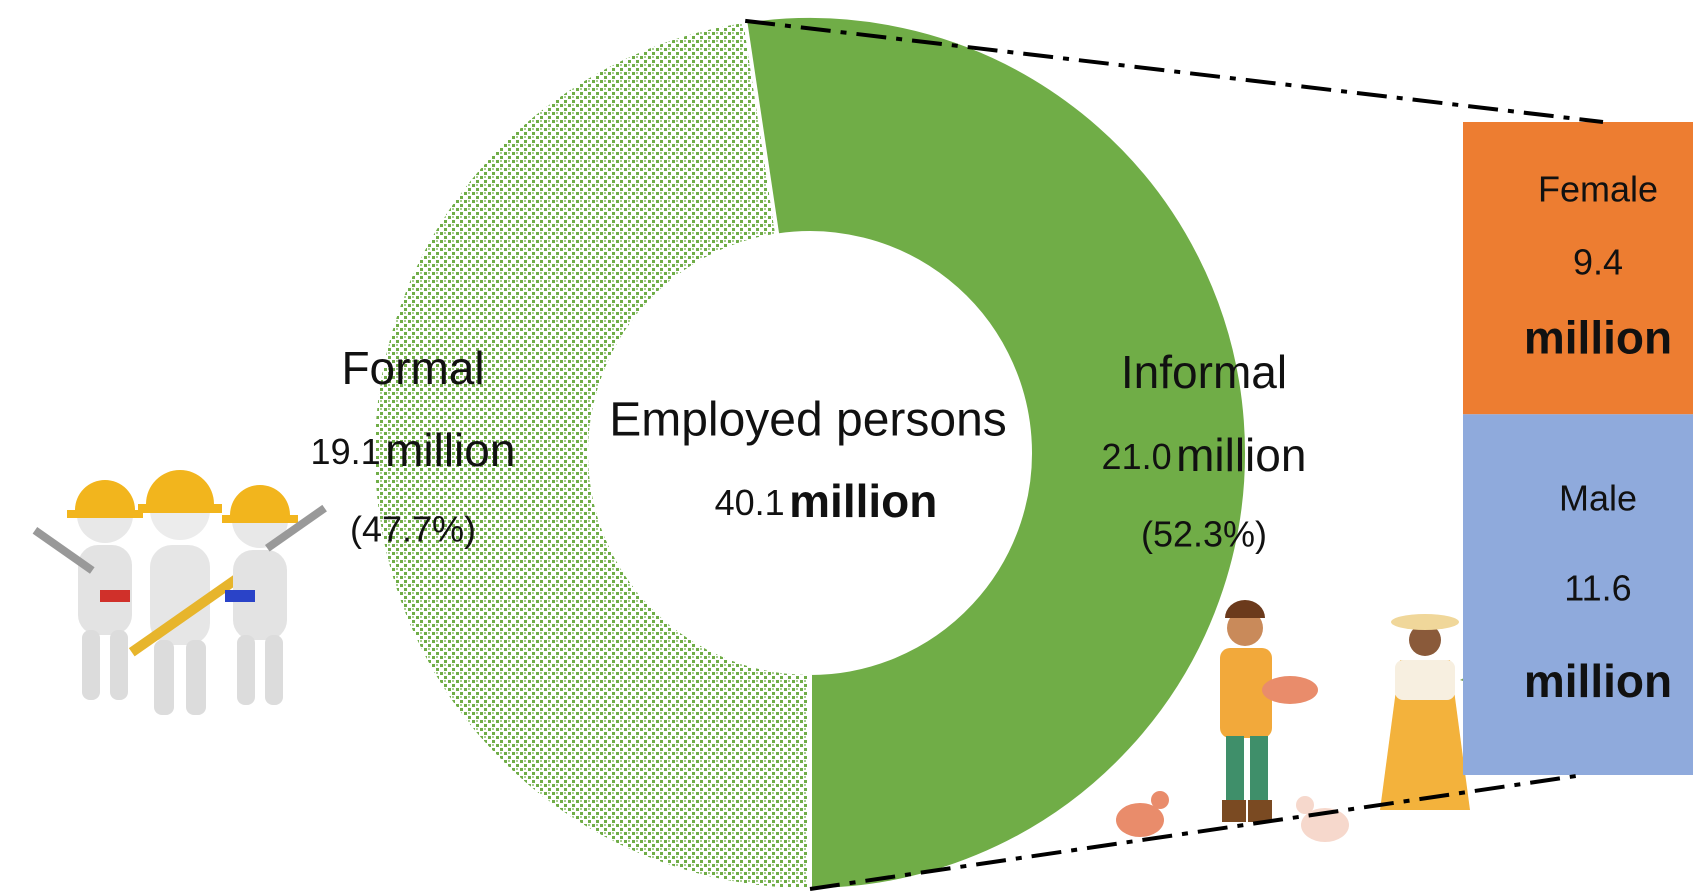 The width and height of the screenshot is (1693, 892). Describe the element at coordinates (1598, 189) in the screenshot. I see `bar-label: Female` at that location.